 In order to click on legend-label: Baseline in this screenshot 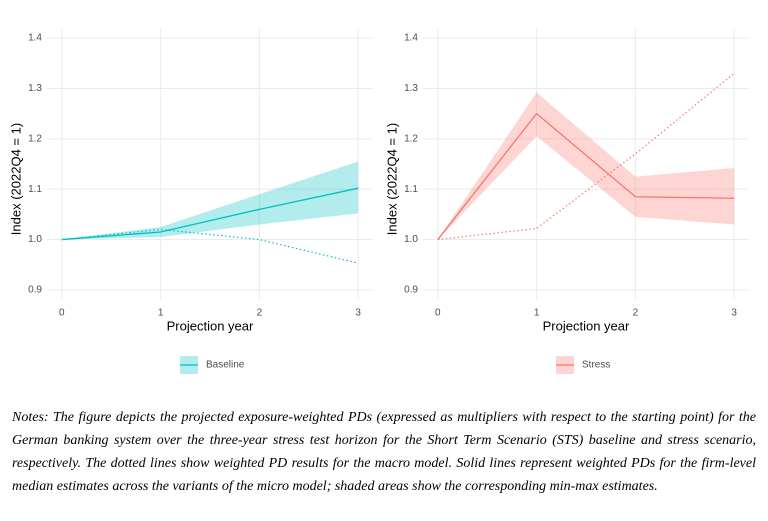, I will do `click(225, 365)`.